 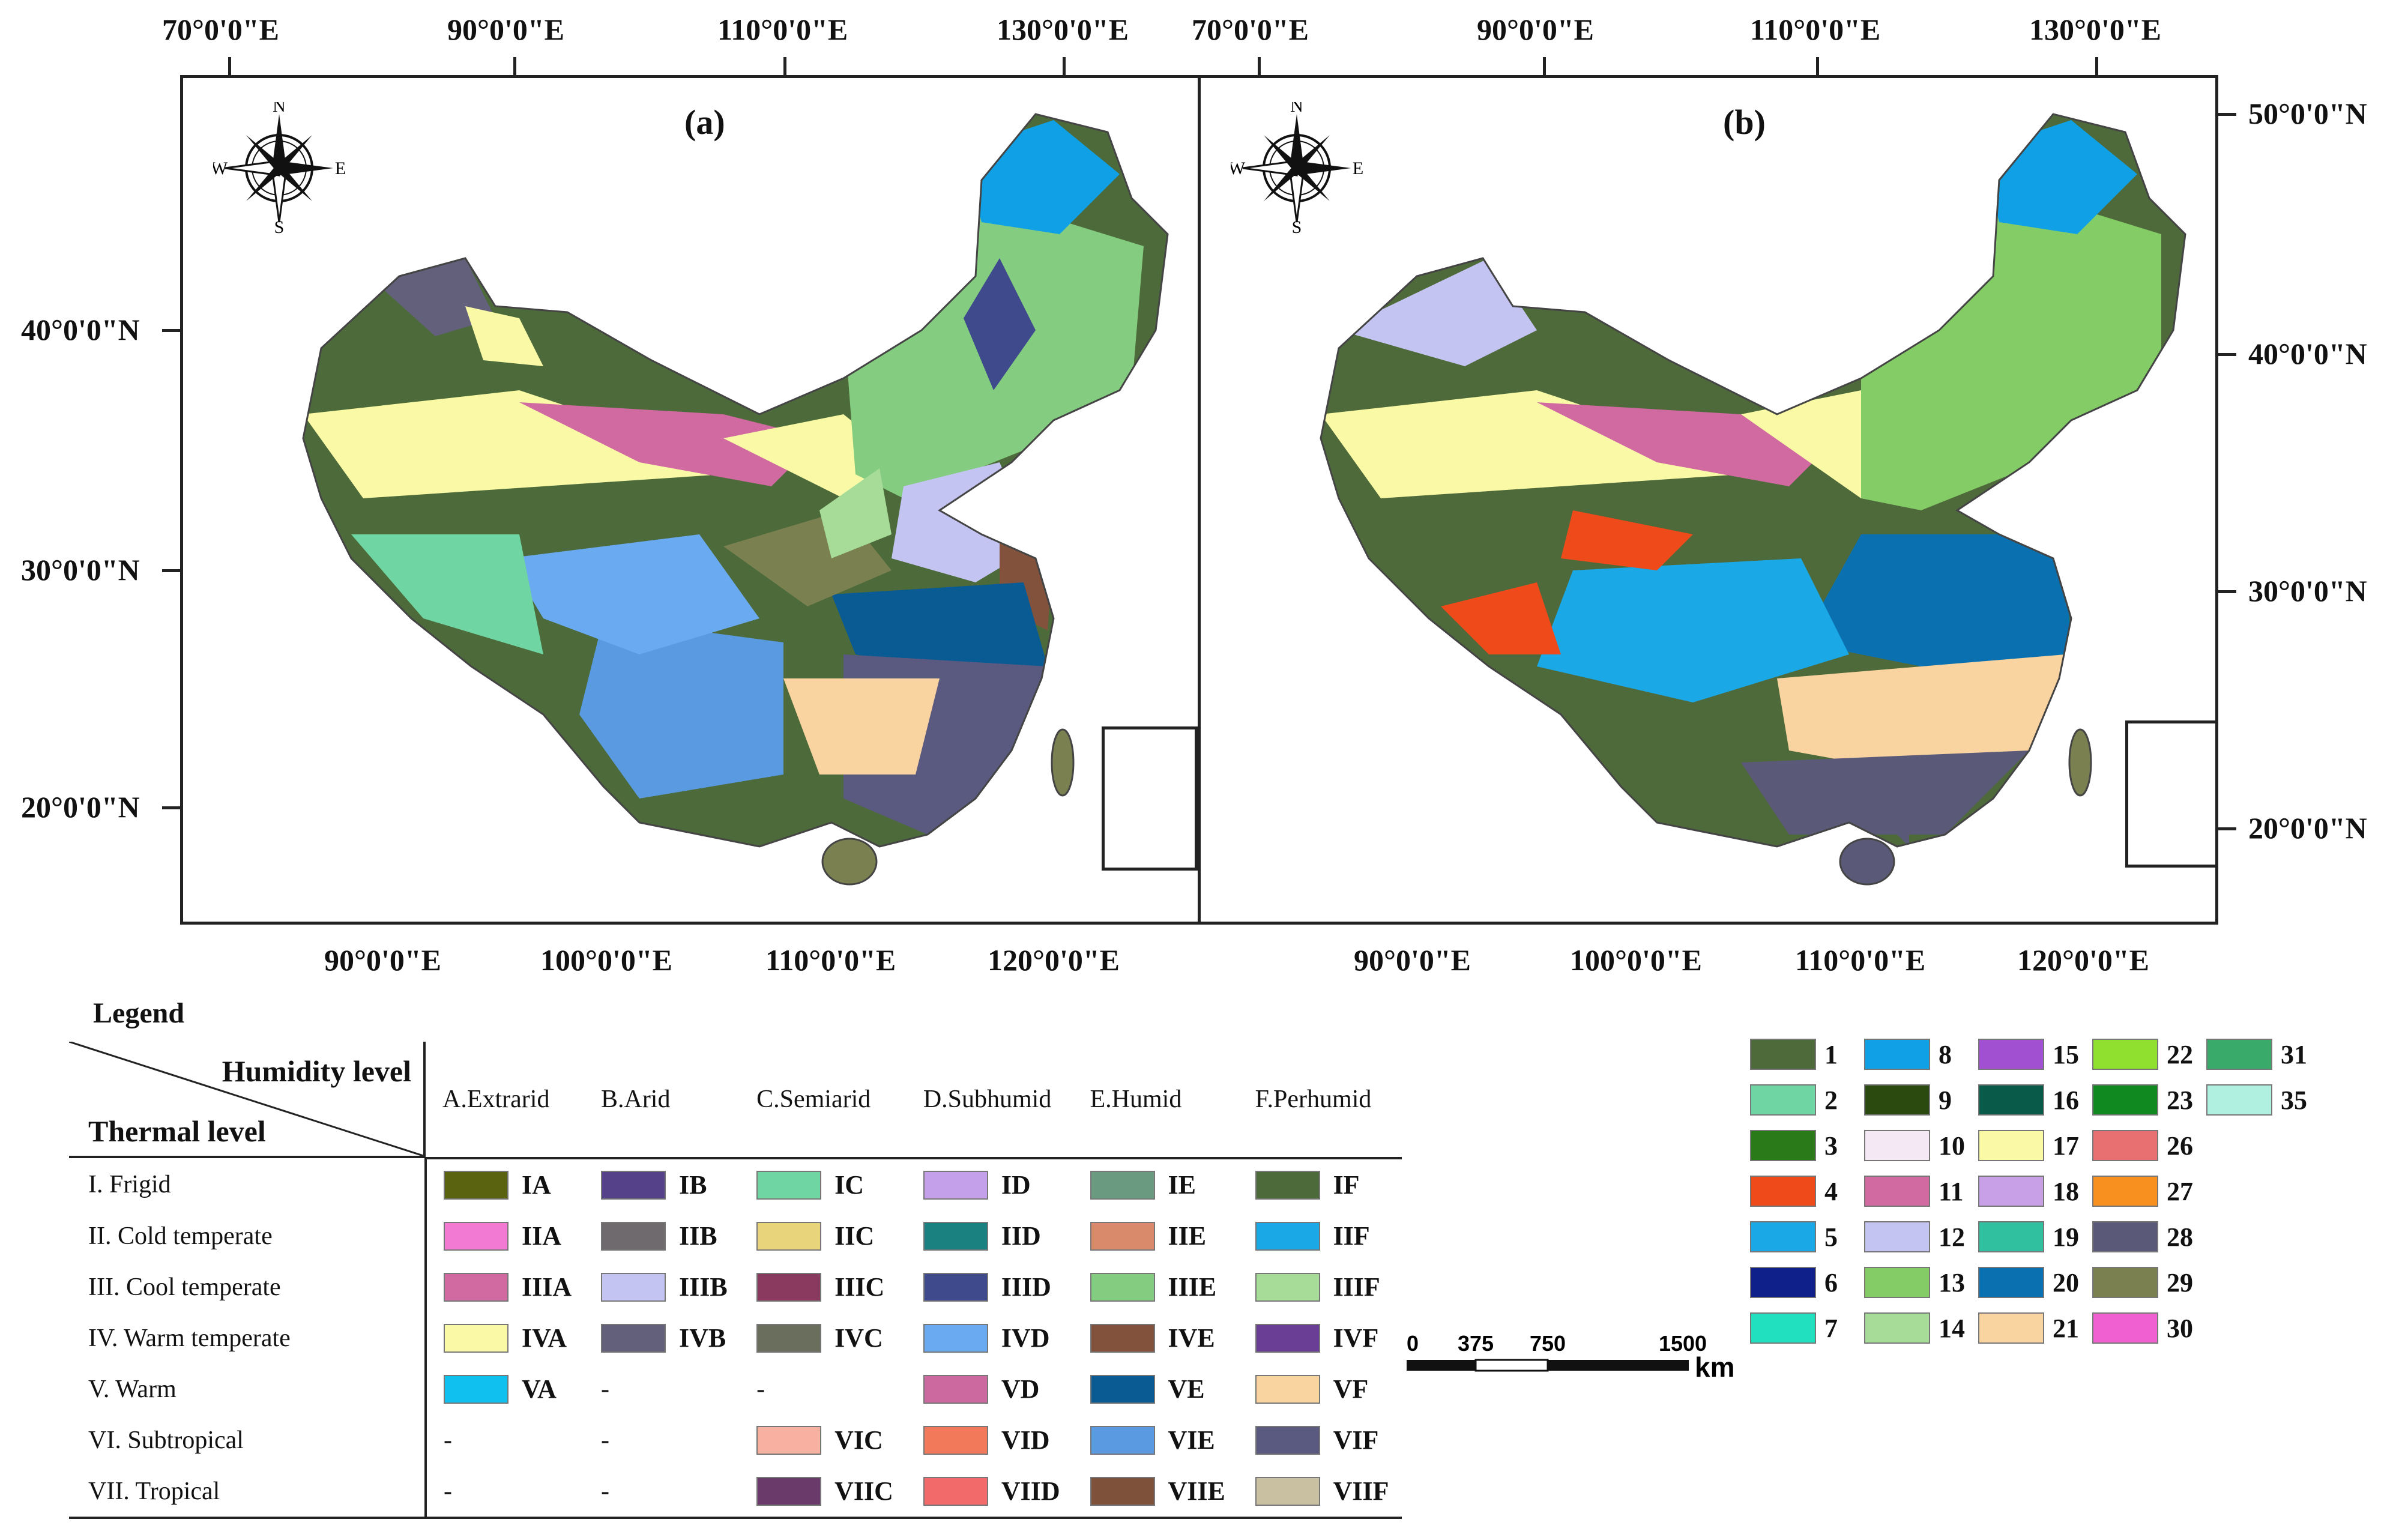 I want to click on lon-label: 100°0'0"E, so click(x=1636, y=960).